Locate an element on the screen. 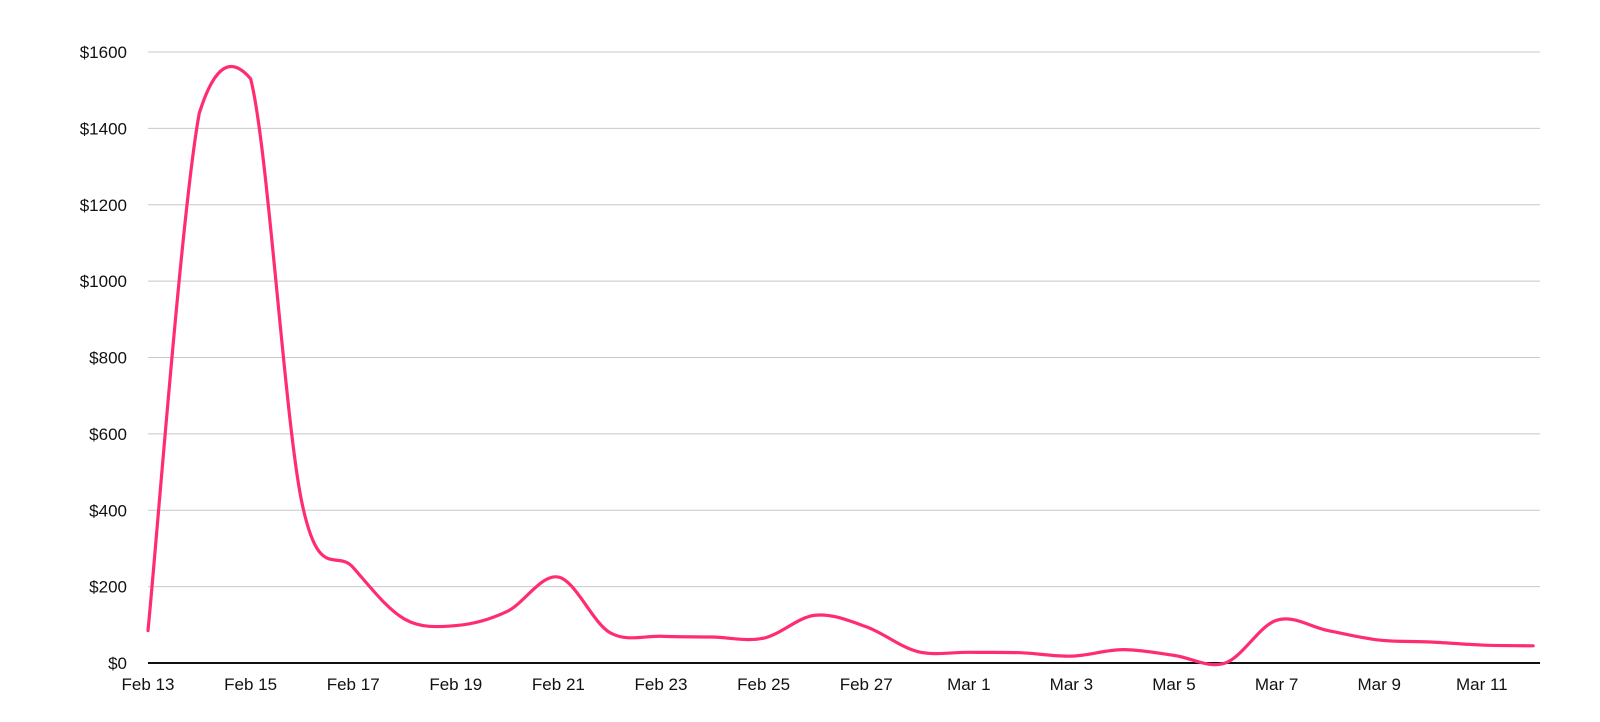  x-tick-label: Mar 5 is located at coordinates (1173, 684).